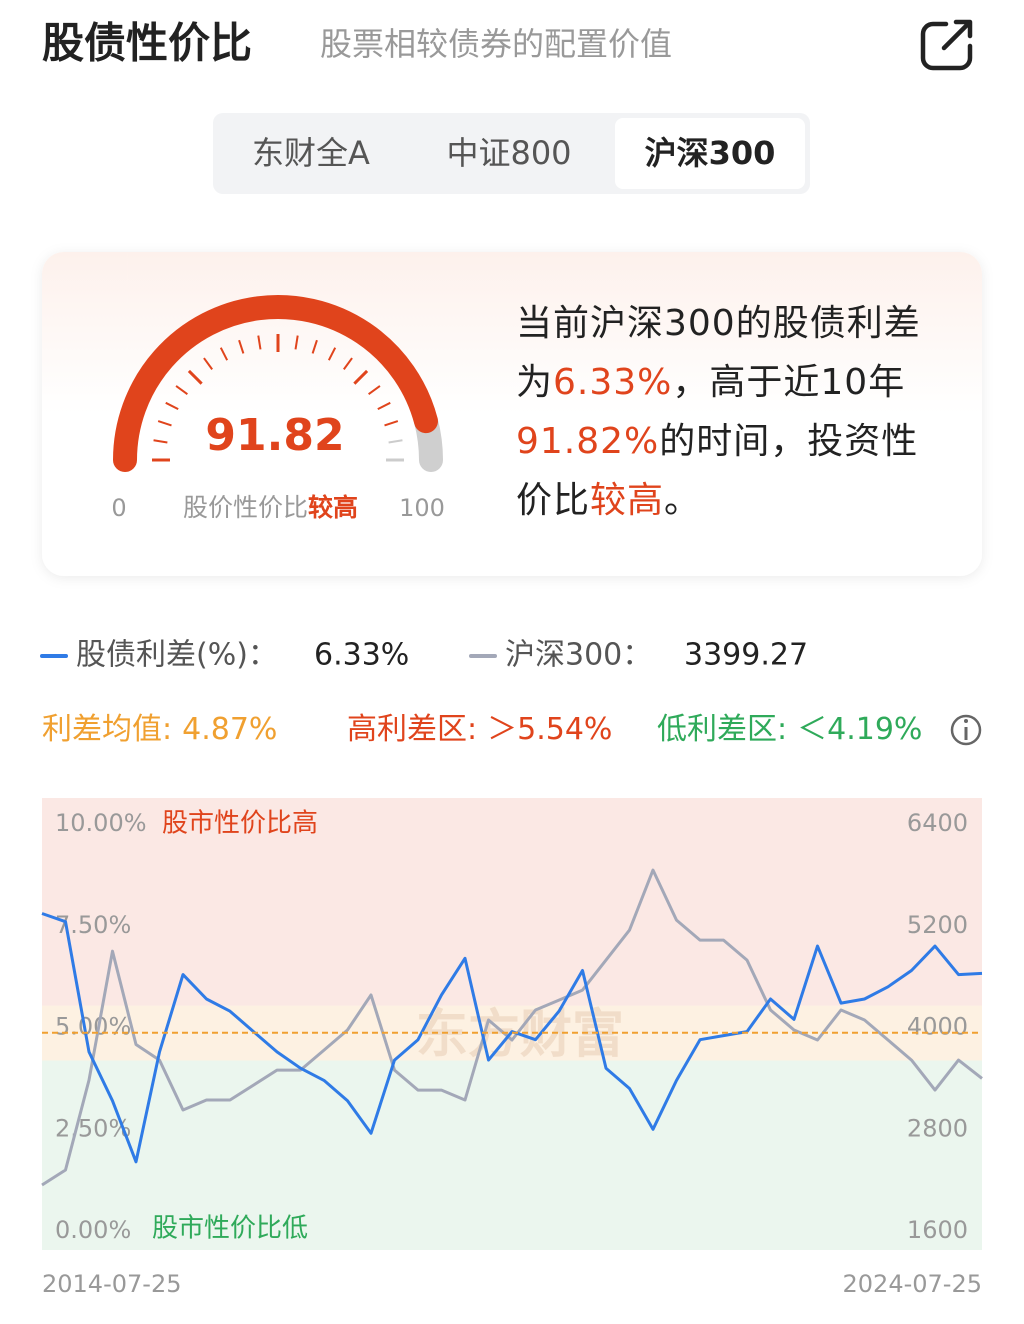 This screenshot has width=1024, height=1324. What do you see at coordinates (101, 823) in the screenshot?
I see `y-tick-label: 10.00%` at bounding box center [101, 823].